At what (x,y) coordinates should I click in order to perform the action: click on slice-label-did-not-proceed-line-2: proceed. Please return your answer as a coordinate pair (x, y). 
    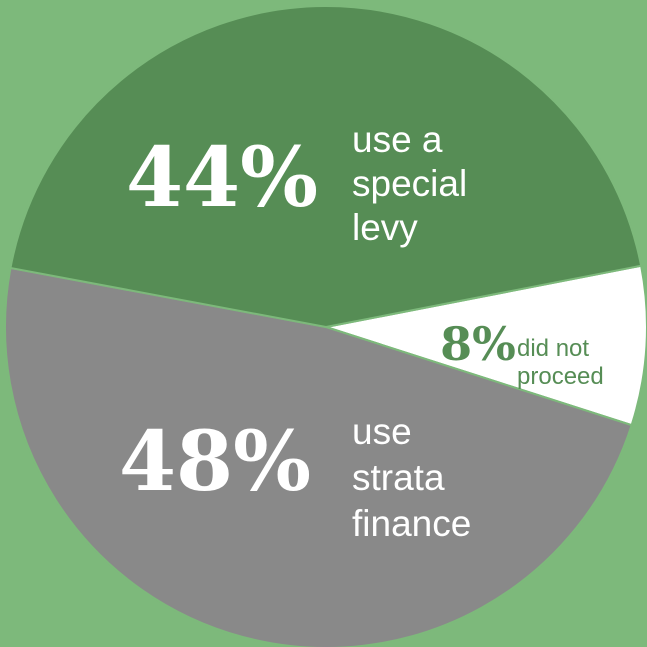
    Looking at the image, I should click on (560, 376).